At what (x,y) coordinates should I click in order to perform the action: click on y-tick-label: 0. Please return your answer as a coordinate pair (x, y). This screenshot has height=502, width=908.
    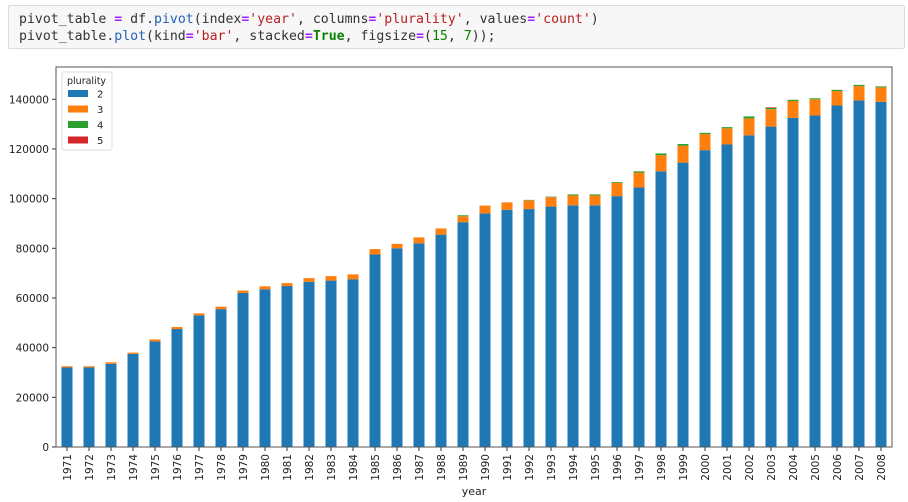
    Looking at the image, I should click on (45, 448).